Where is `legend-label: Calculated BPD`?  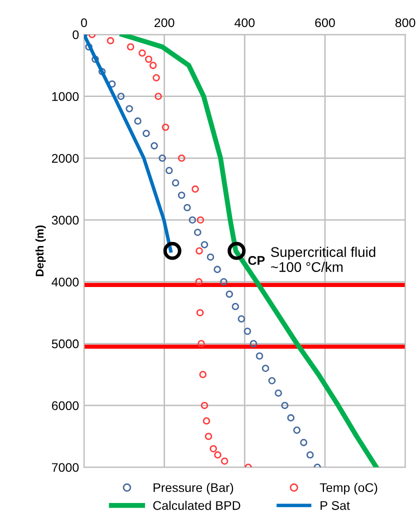
legend-label: Calculated BPD is located at coordinates (196, 505).